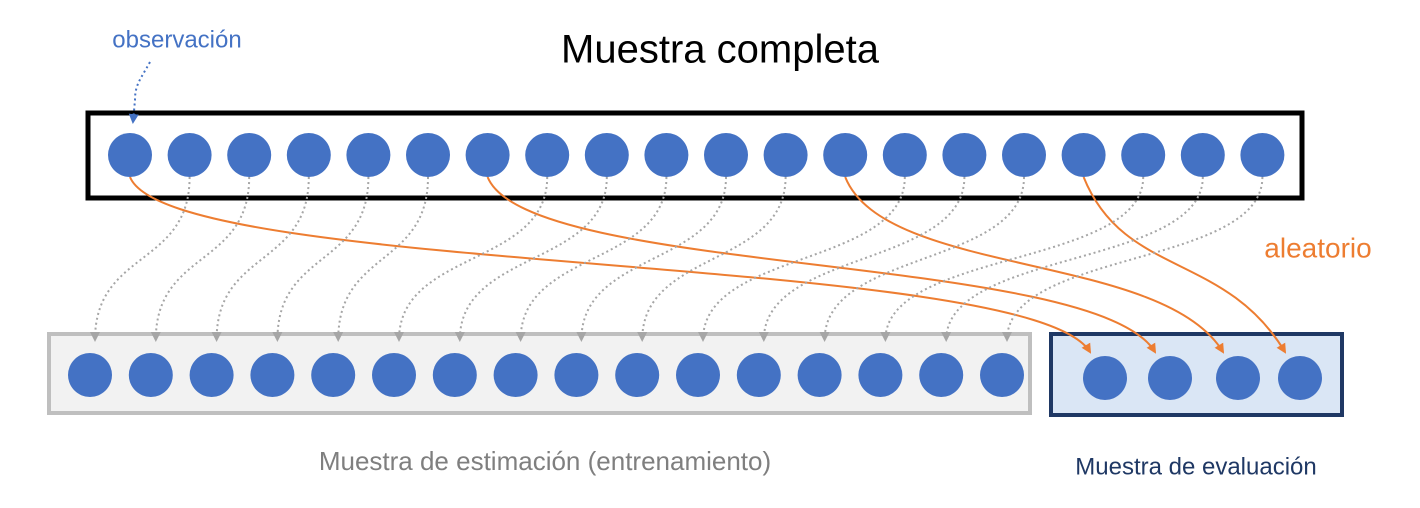  Describe the element at coordinates (139, 92) in the screenshot. I see `observation-pointer` at that location.